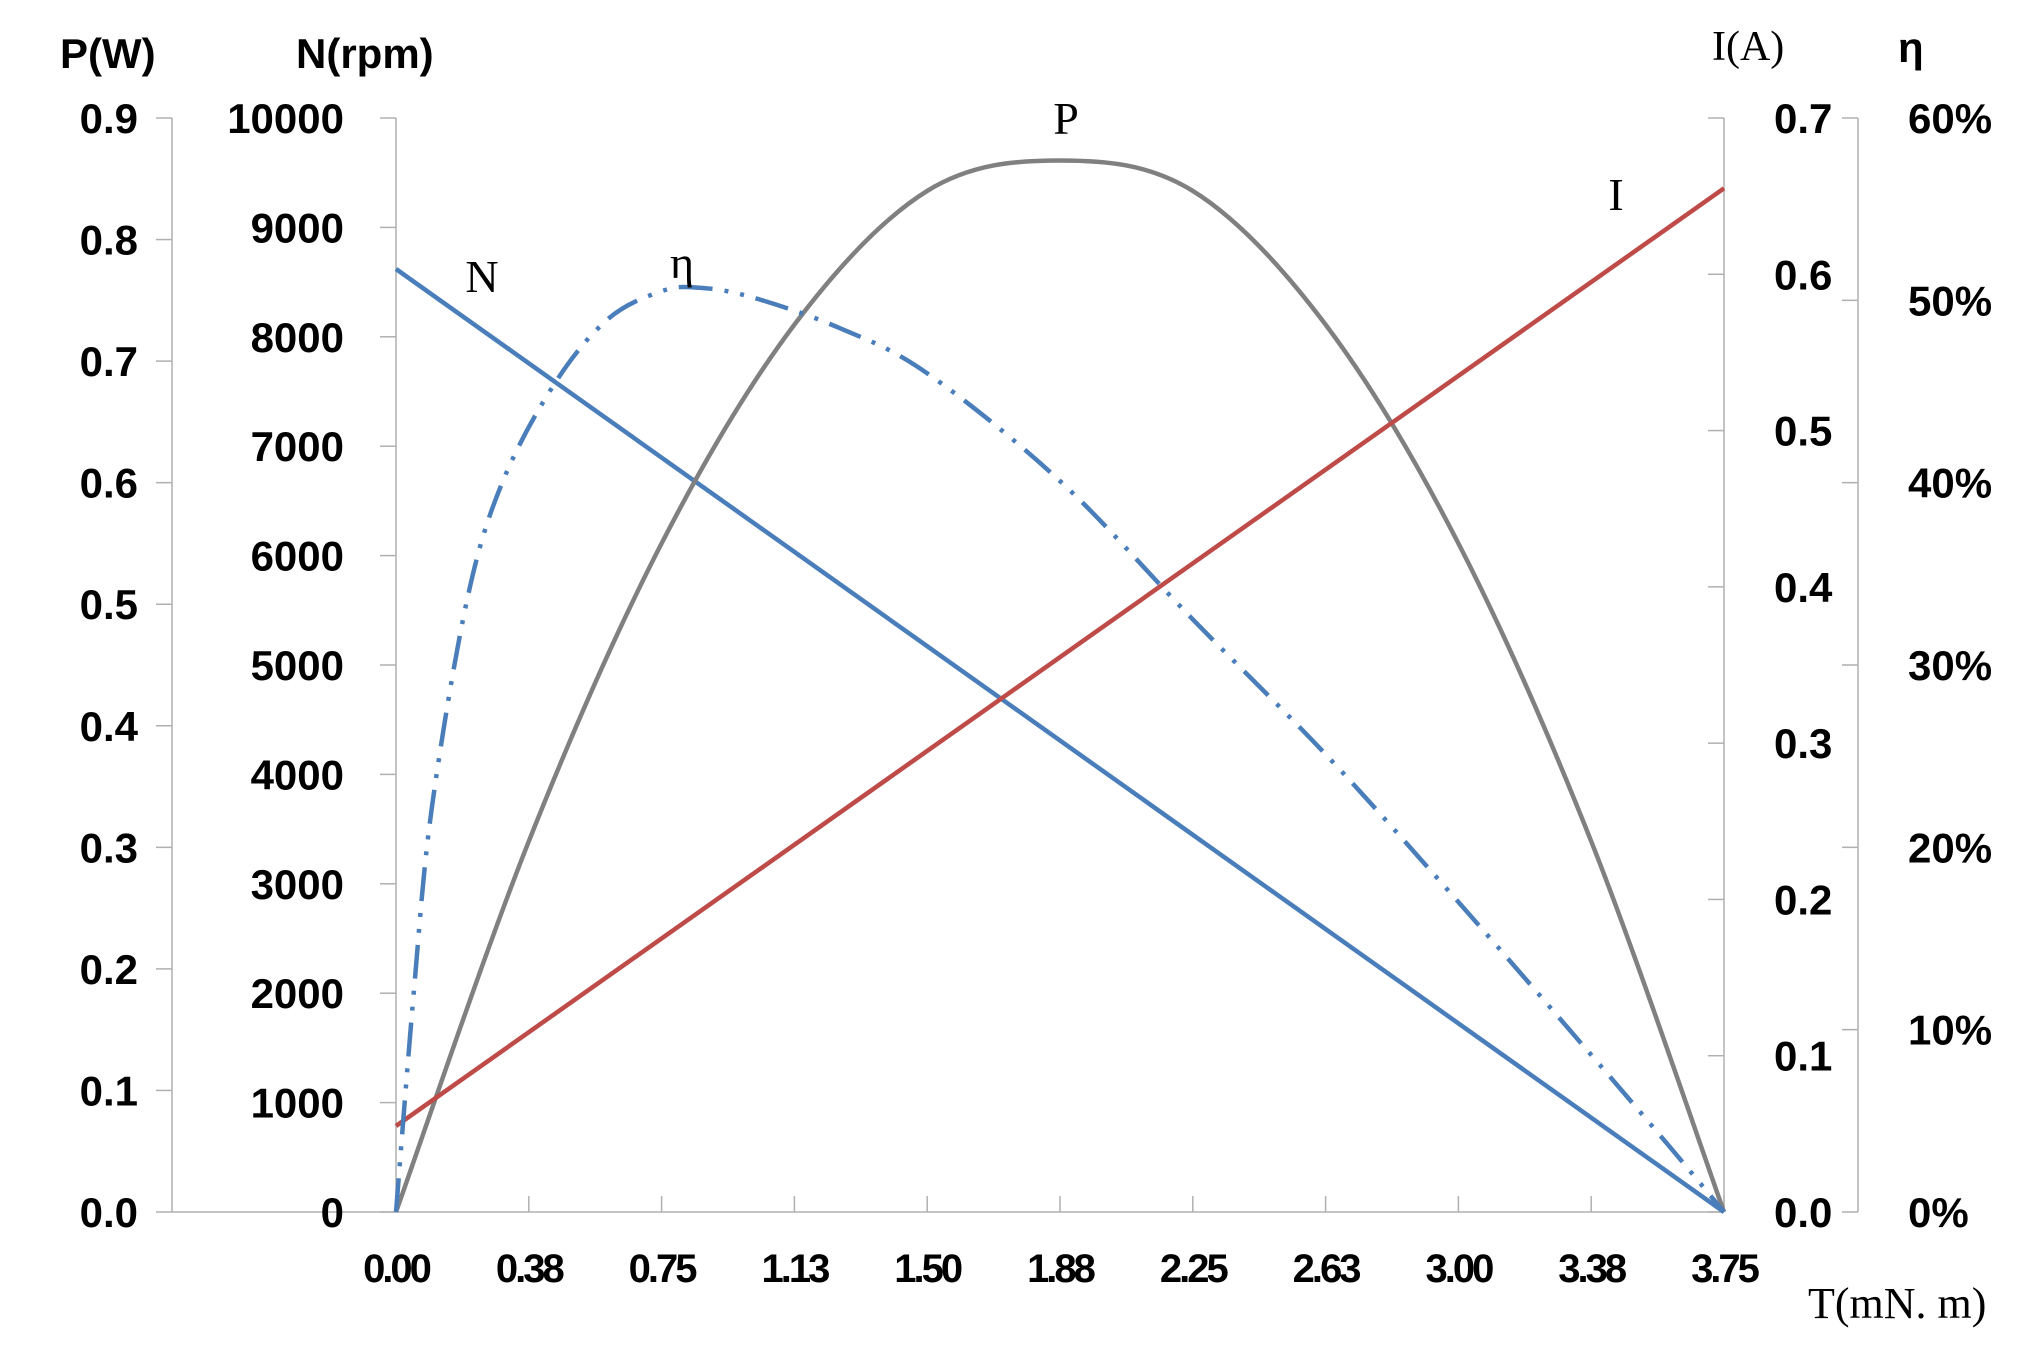 Image resolution: width=2028 pixels, height=1360 pixels. I want to click on power-axis-title: P(W), so click(108, 53).